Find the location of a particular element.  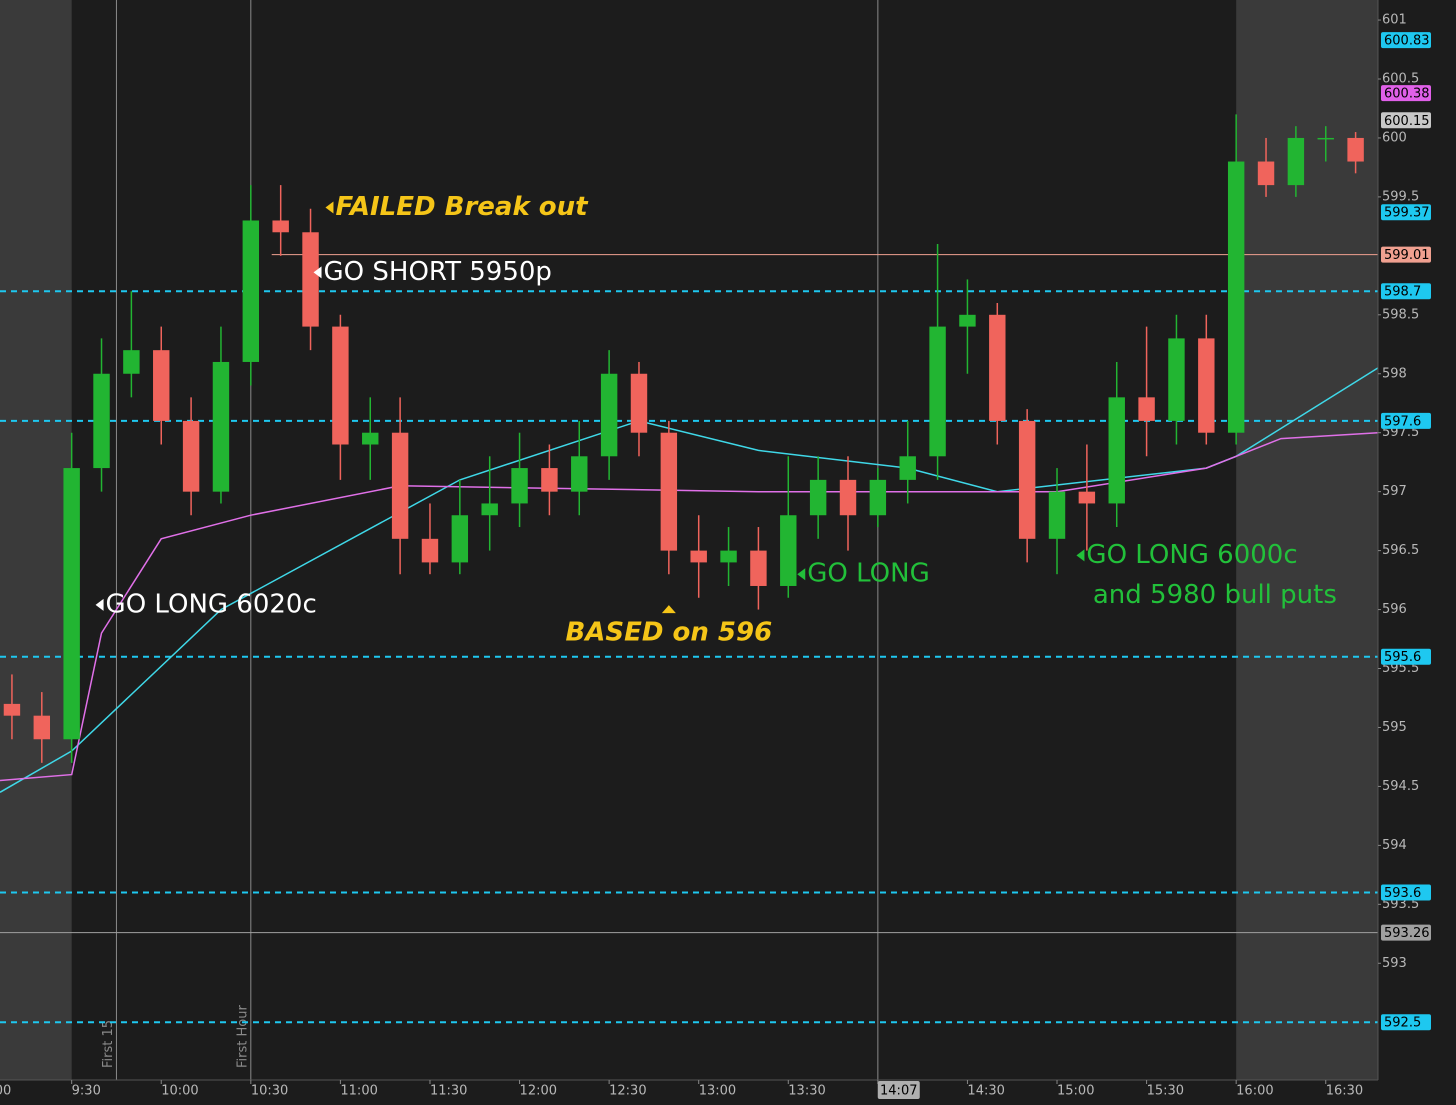

x-tick-label: 12:00 is located at coordinates (538, 1091).